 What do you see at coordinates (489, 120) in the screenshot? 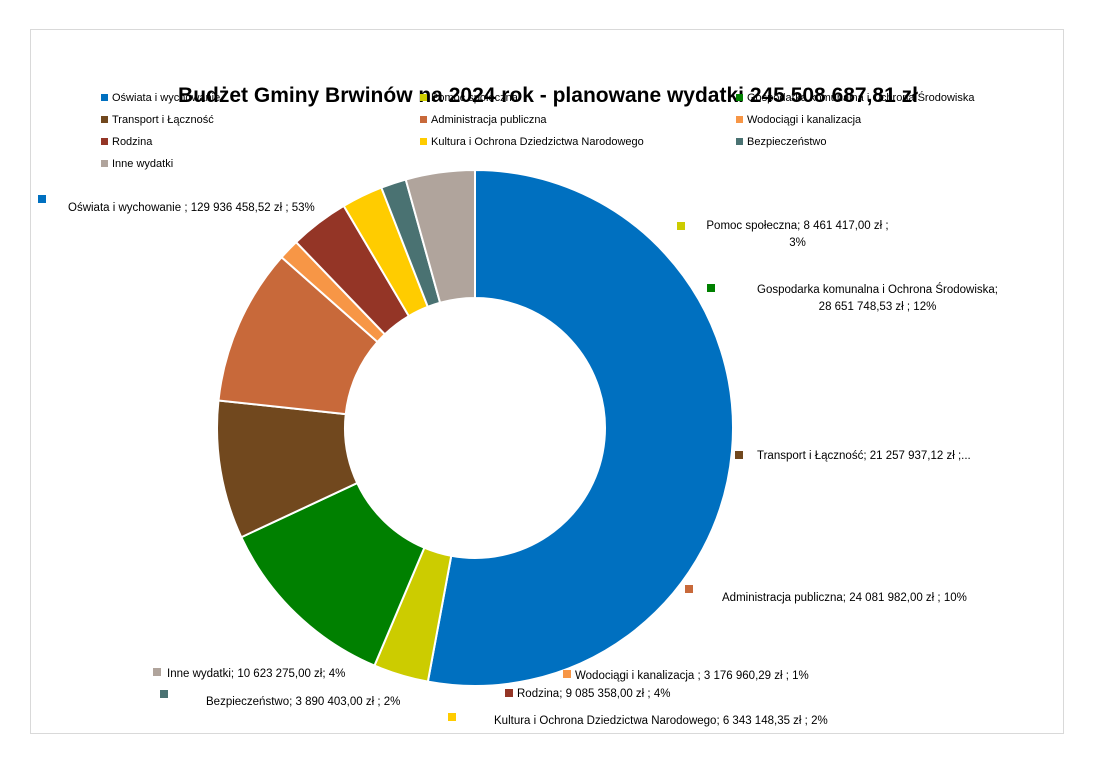
I see `legend-label: Administracja publiczna` at bounding box center [489, 120].